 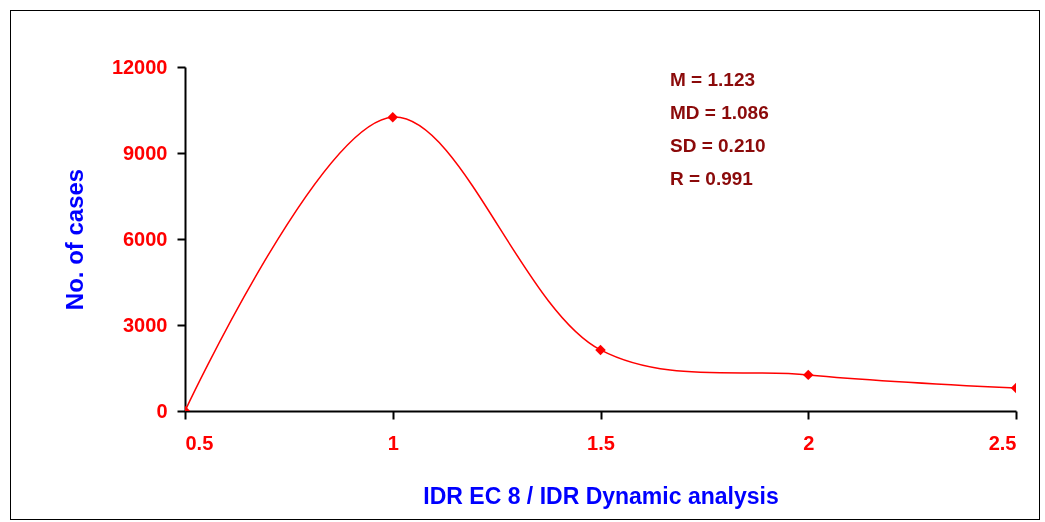 What do you see at coordinates (601, 442) in the screenshot?
I see `x-tick-label: 1.5` at bounding box center [601, 442].